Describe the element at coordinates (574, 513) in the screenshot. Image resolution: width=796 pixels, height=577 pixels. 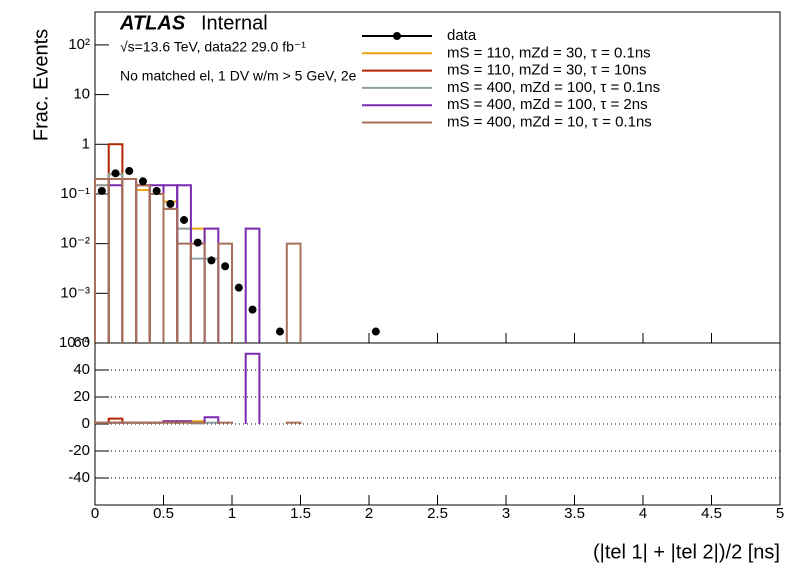
I see `x-tick-label: 3.5` at that location.